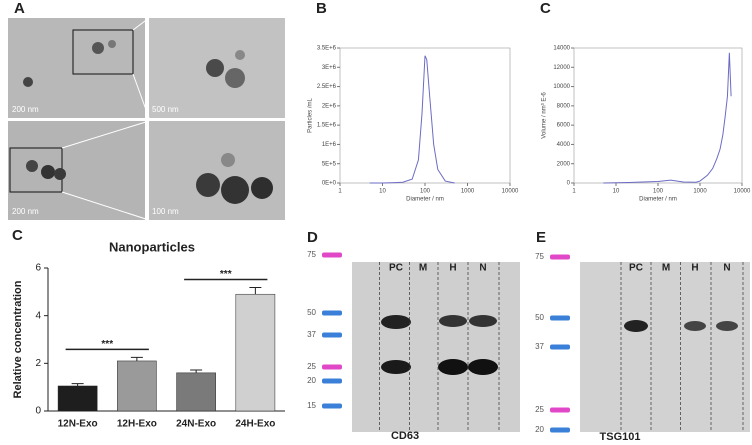  What do you see at coordinates (564, 164) in the screenshot?
I see `y-tick-label: 2000` at bounding box center [564, 164].